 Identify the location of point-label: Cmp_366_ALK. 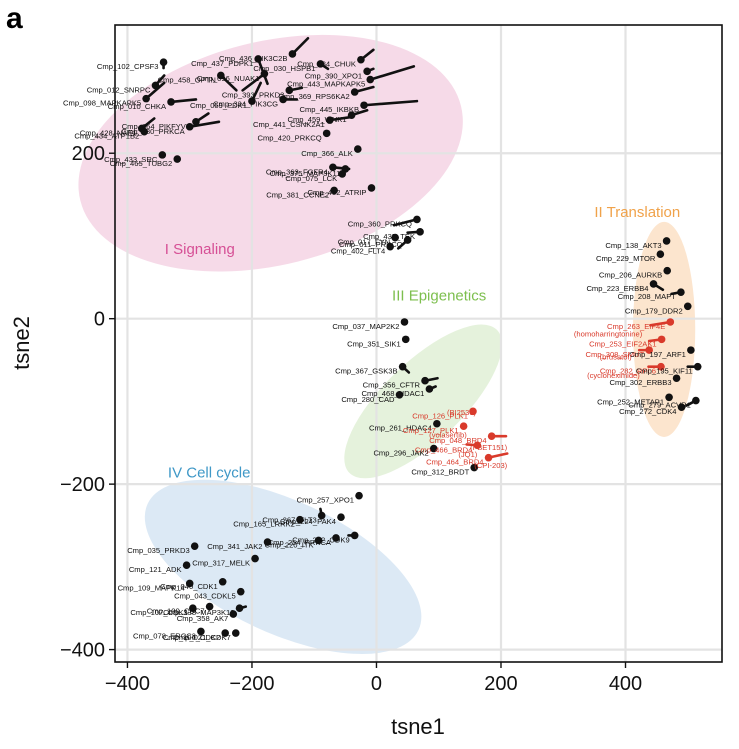
(327, 153).